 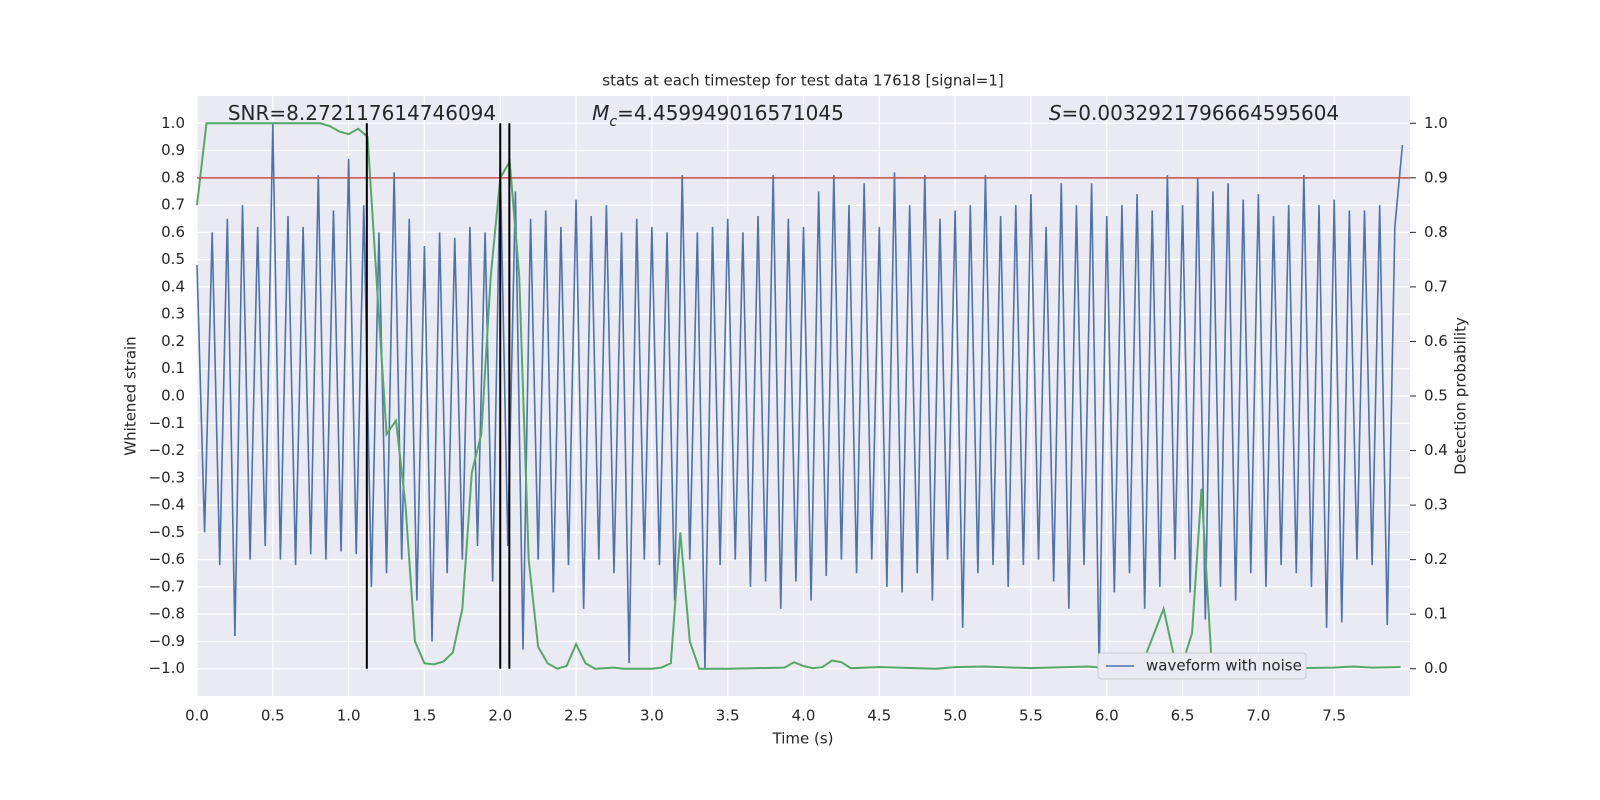 I want to click on annotation-symbol: M, so click(x=600, y=113).